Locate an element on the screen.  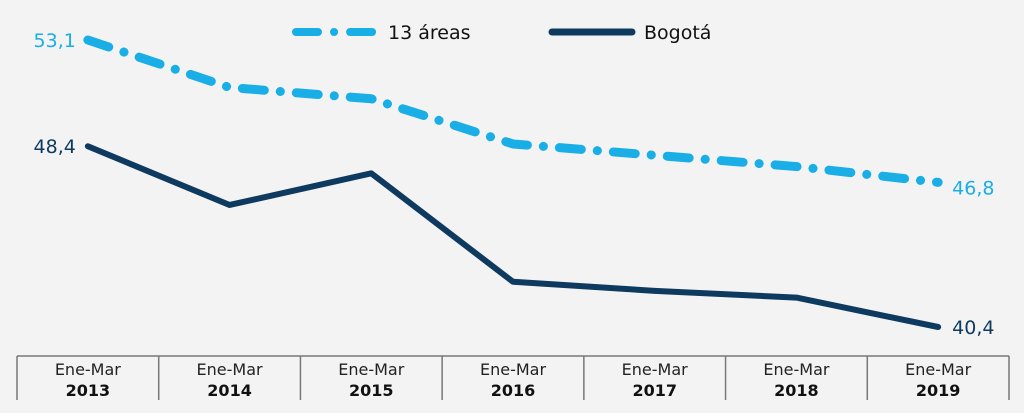
category-label-year: 2019 is located at coordinates (938, 390).